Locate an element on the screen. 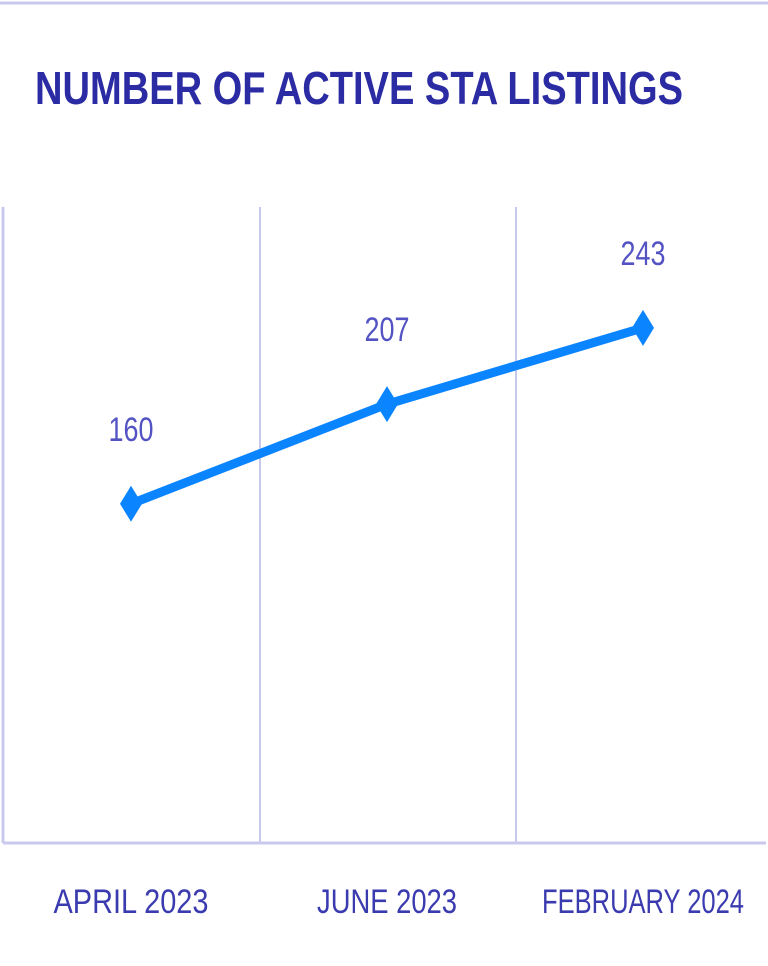  x-tick-label: JUNE 2023 is located at coordinates (387, 902).